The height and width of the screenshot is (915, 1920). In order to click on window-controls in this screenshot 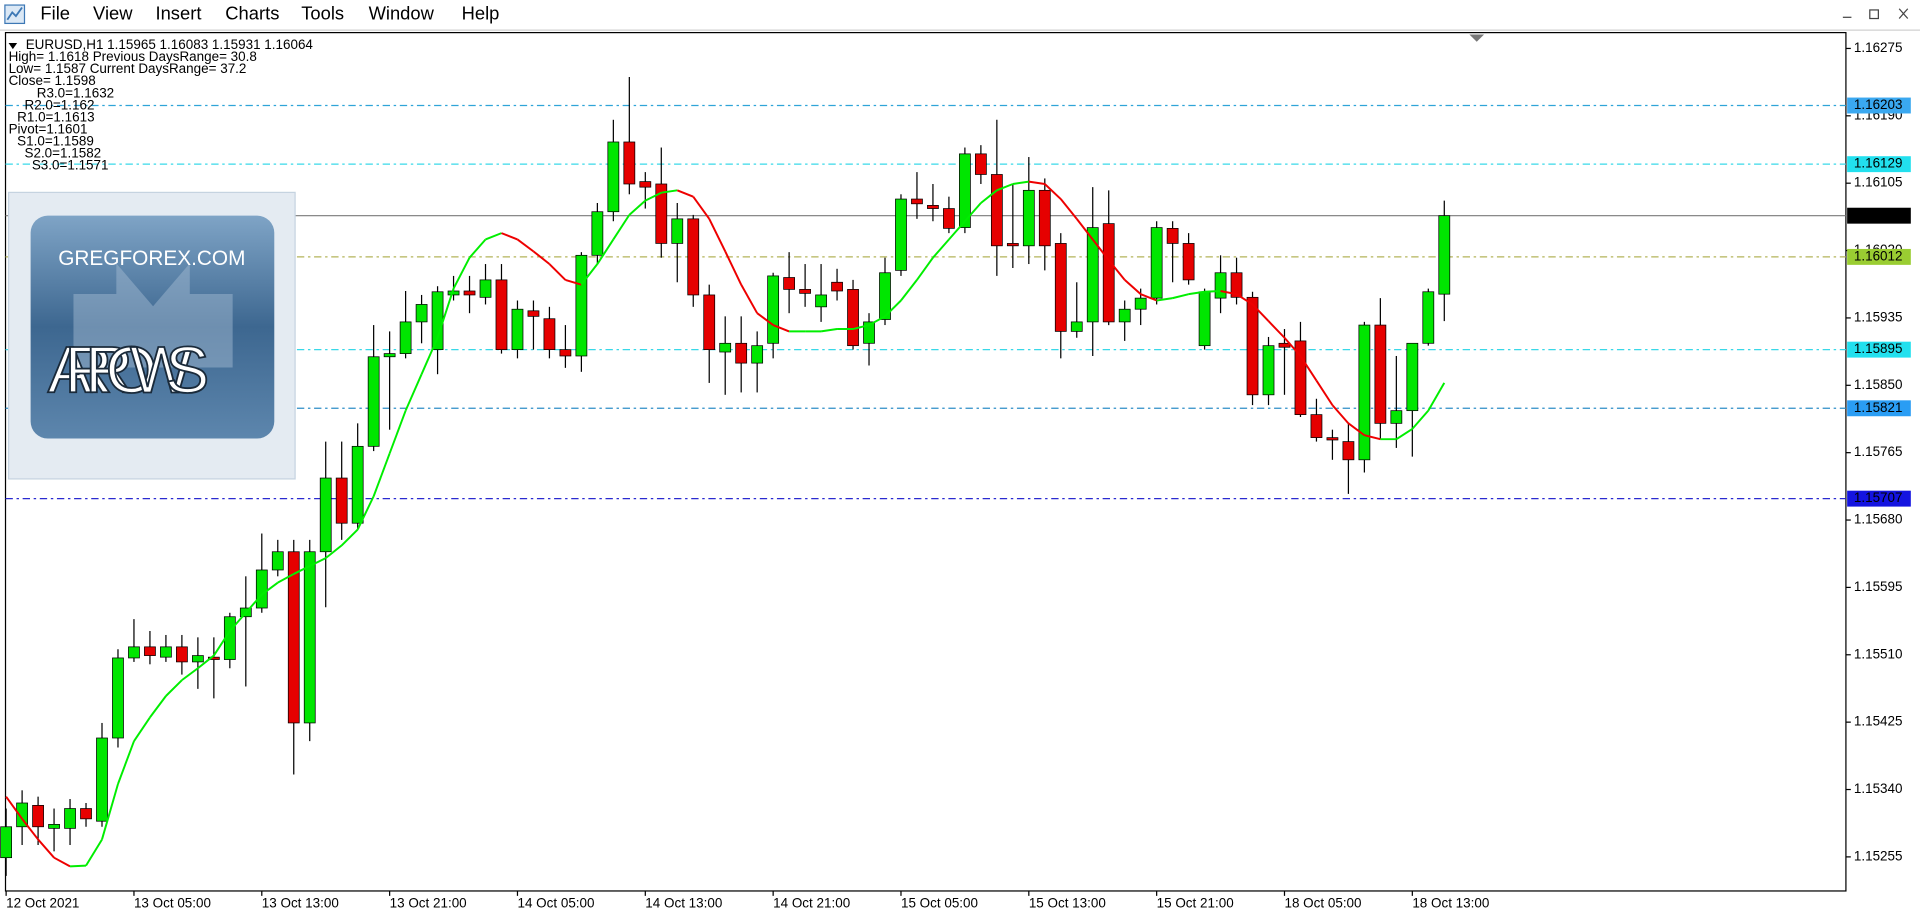, I will do `click(1875, 14)`.